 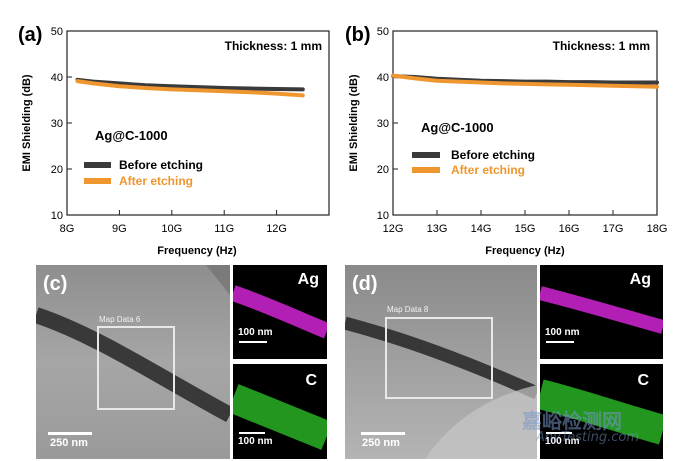 I want to click on map-d-ag: Ag 100 nm, so click(x=601, y=312).